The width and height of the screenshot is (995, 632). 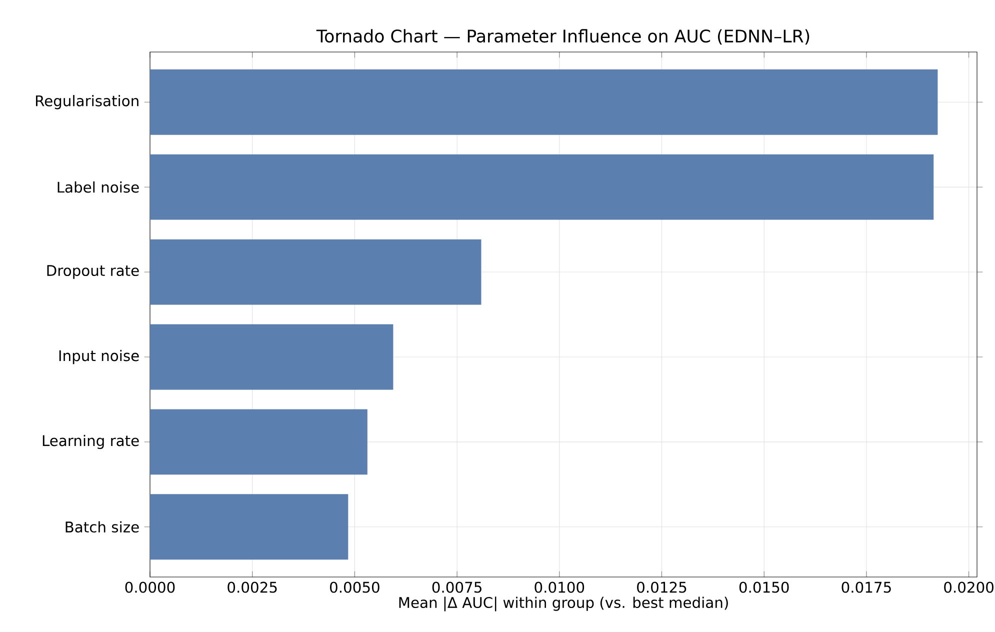 What do you see at coordinates (150, 587) in the screenshot?
I see `x-tick-label: 0.0000` at bounding box center [150, 587].